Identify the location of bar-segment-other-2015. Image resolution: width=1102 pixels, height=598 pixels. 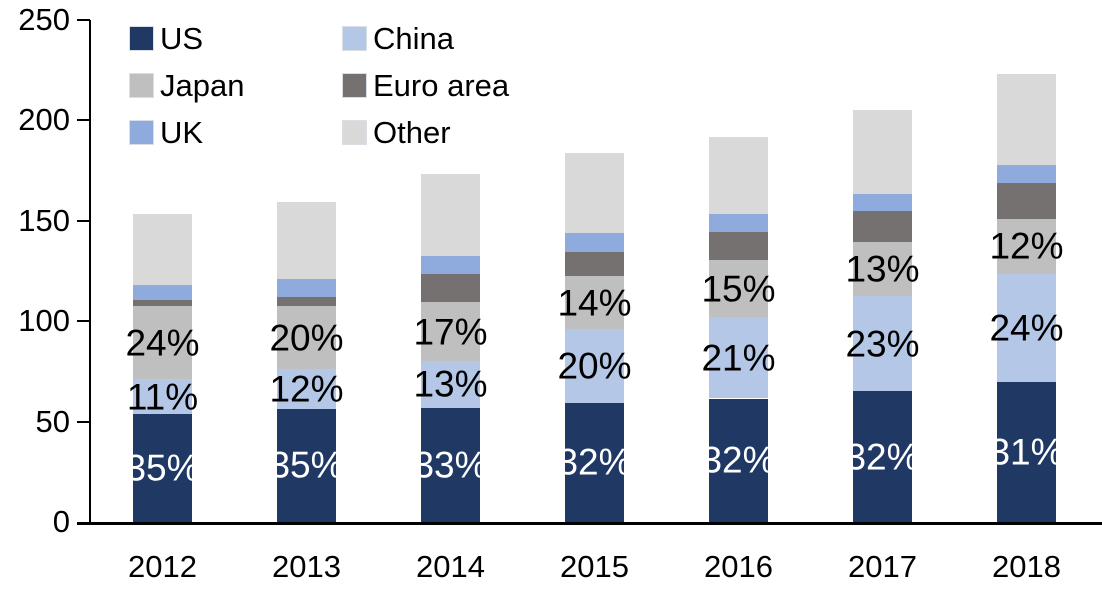
(594, 192).